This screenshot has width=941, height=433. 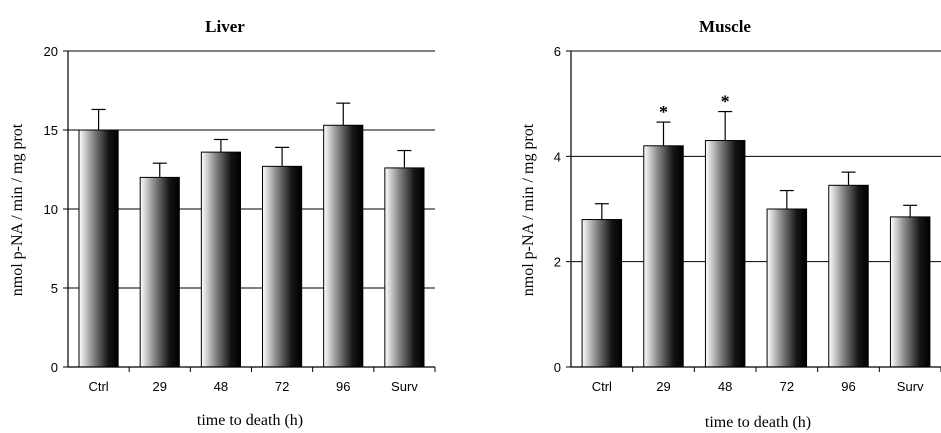 What do you see at coordinates (54, 288) in the screenshot?
I see `y-tick-label: 5` at bounding box center [54, 288].